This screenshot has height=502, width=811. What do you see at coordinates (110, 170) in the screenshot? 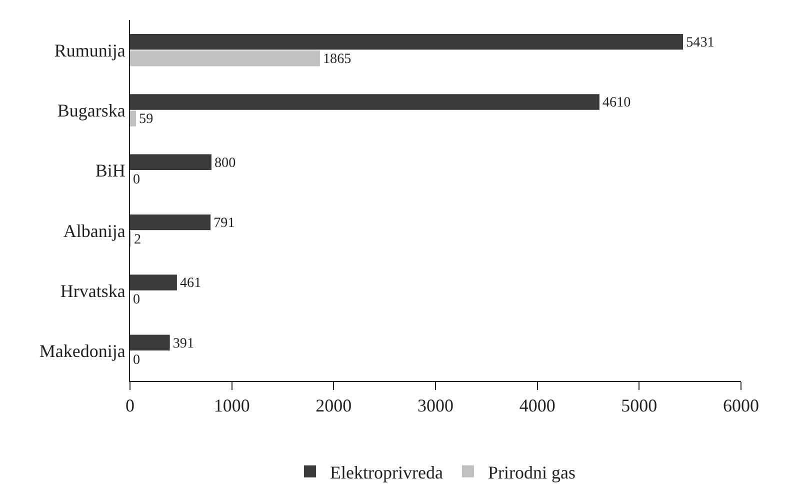
I see `y-tick-label: BiH` at bounding box center [110, 170].